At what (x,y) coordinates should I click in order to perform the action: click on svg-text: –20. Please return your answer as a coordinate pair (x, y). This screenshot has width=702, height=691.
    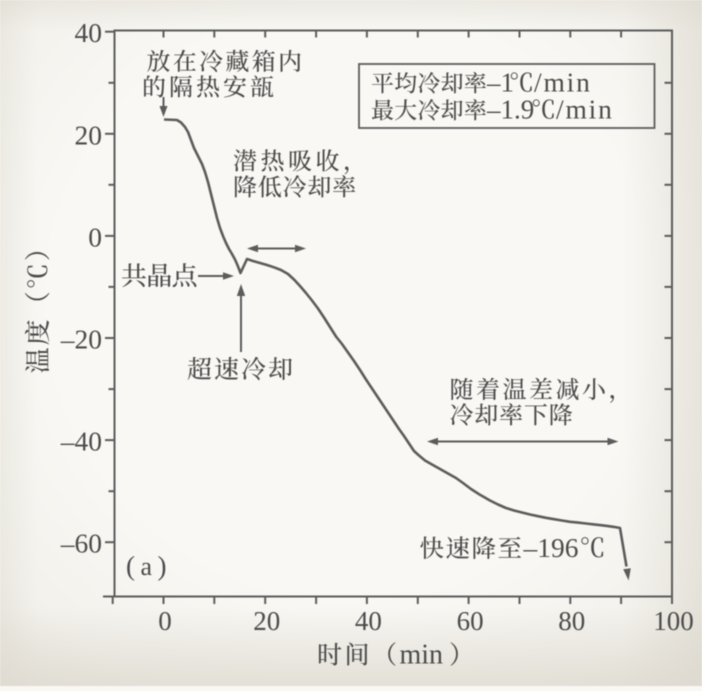
    Looking at the image, I should click on (81, 339).